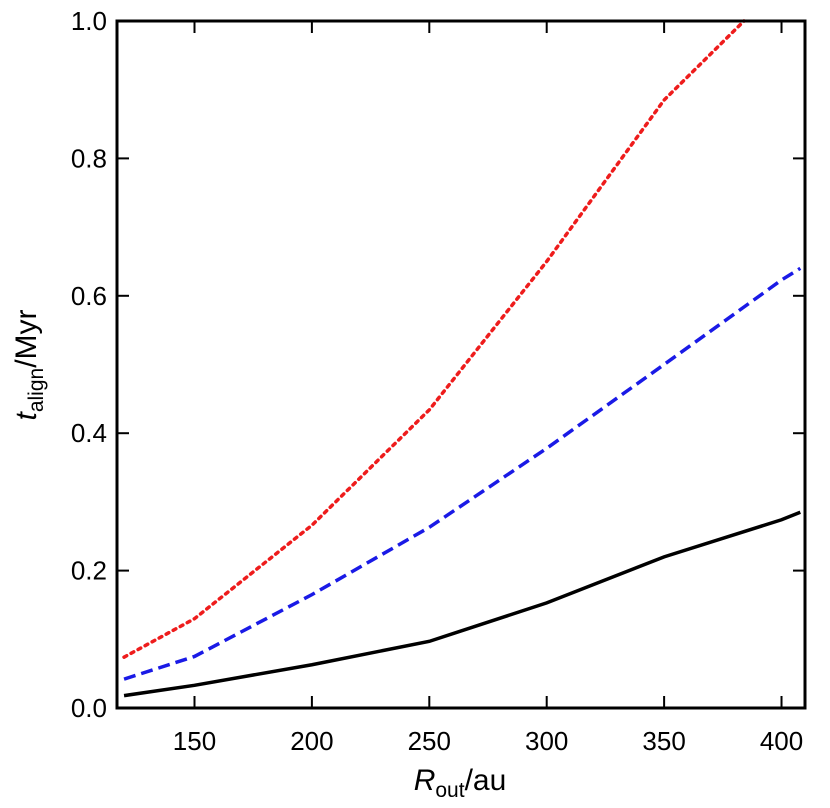  I want to click on x-tick-label: 350, so click(663, 741).